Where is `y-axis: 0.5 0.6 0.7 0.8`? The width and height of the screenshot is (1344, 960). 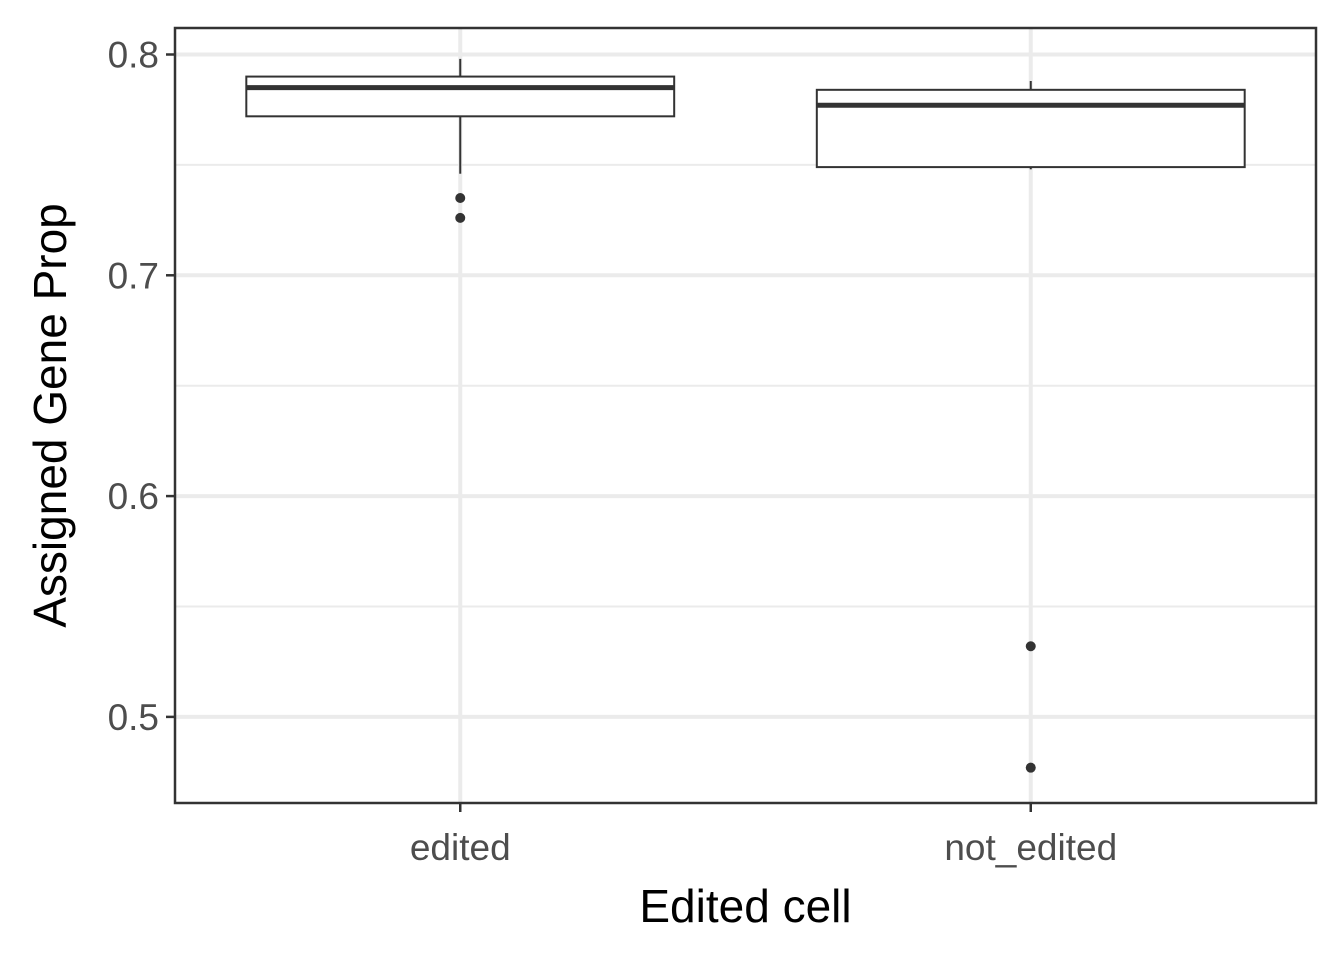
y-axis: 0.5 0.6 0.7 0.8 is located at coordinates (141, 386).